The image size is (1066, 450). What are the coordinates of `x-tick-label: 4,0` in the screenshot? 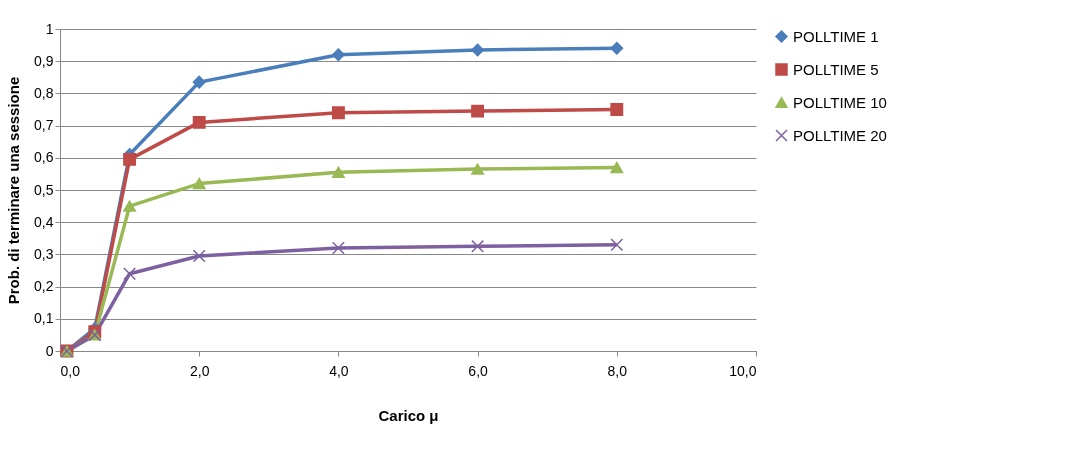 It's located at (339, 370).